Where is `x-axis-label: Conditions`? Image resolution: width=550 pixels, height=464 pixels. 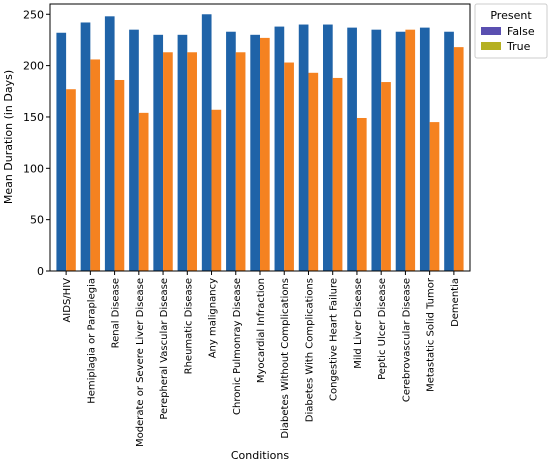 x-axis-label: Conditions is located at coordinates (260, 455).